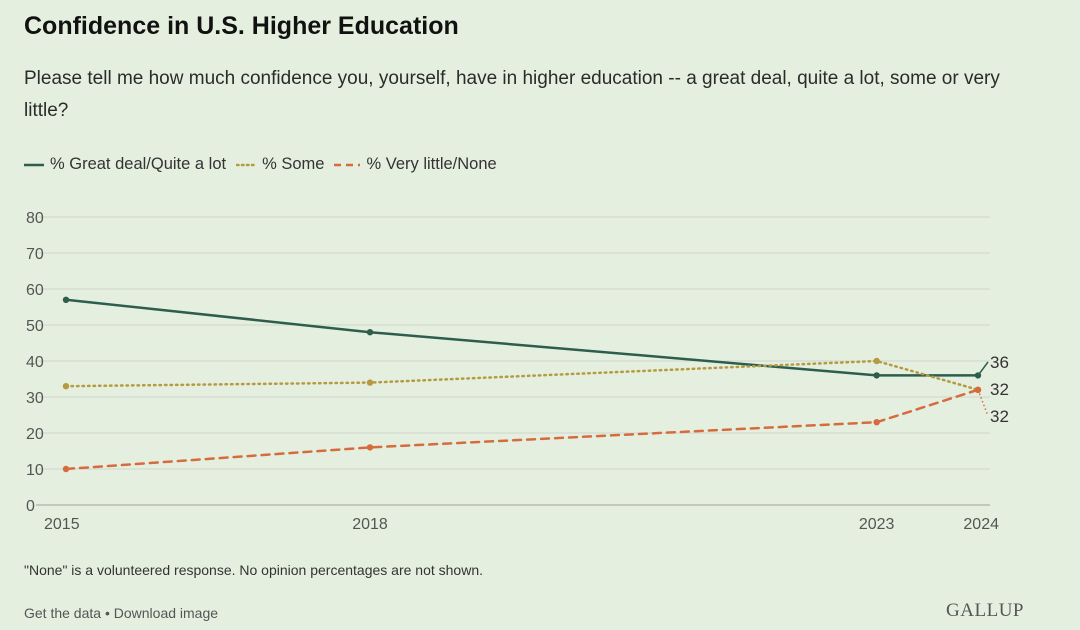  I want to click on y-tick-label-60: 60, so click(35, 290).